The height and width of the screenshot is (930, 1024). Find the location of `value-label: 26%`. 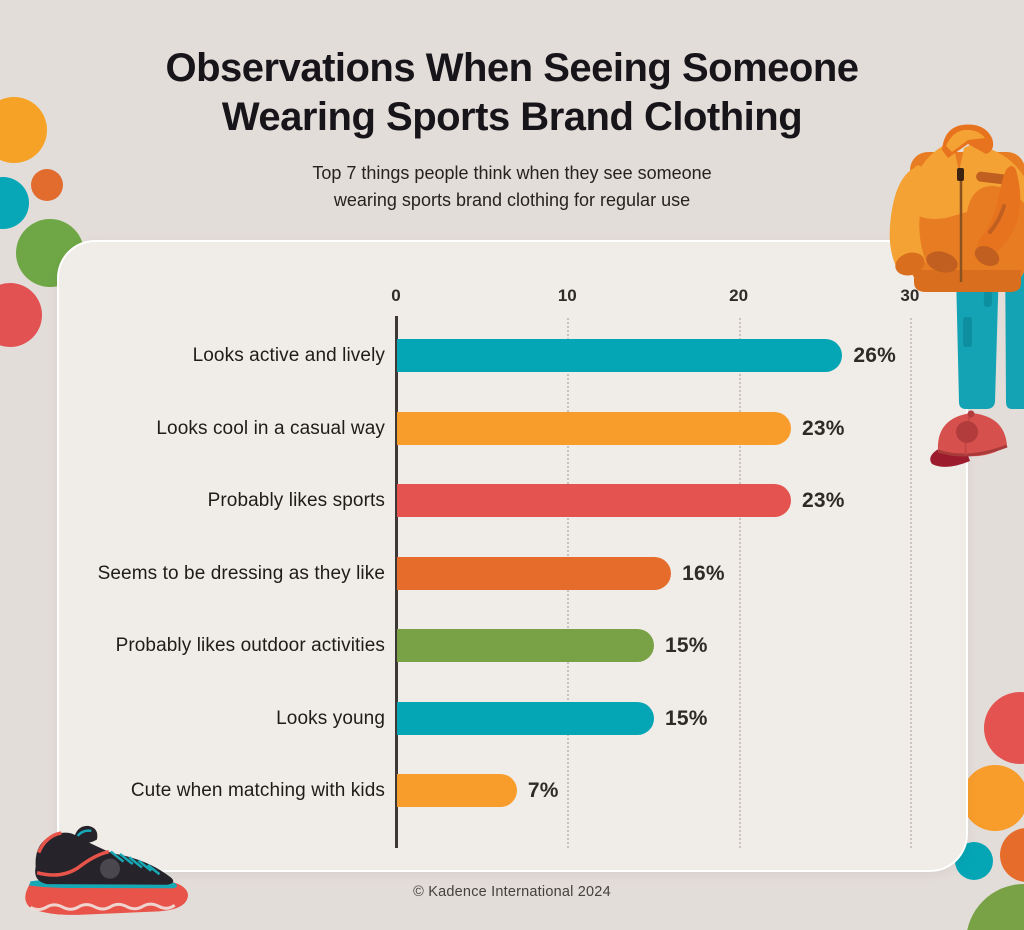

value-label: 26% is located at coordinates (875, 355).